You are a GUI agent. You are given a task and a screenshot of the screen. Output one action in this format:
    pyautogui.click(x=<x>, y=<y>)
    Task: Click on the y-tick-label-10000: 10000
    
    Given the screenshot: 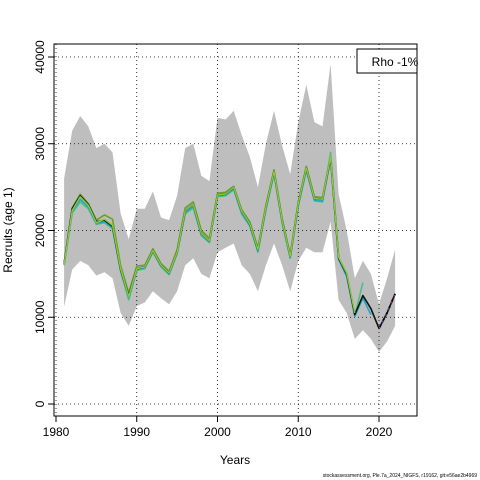 What is the action you would take?
    pyautogui.click(x=40, y=317)
    